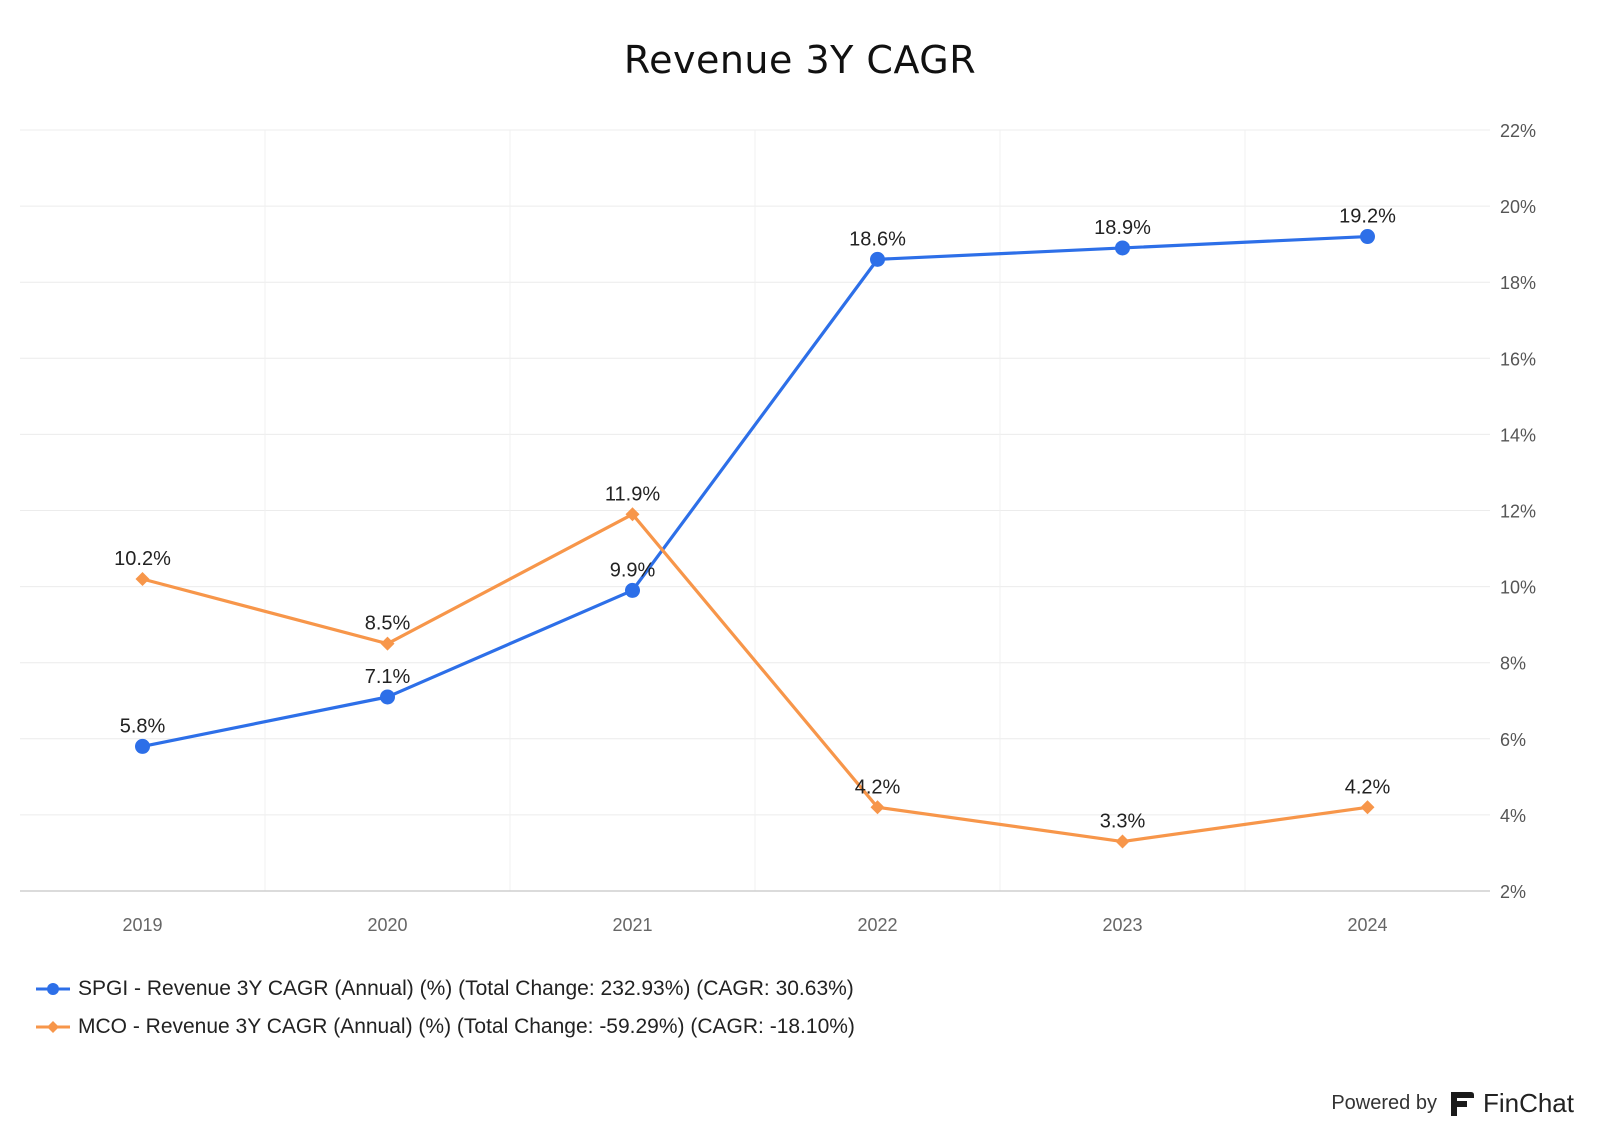  I want to click on x-tick-label: 2023, so click(1122, 925).